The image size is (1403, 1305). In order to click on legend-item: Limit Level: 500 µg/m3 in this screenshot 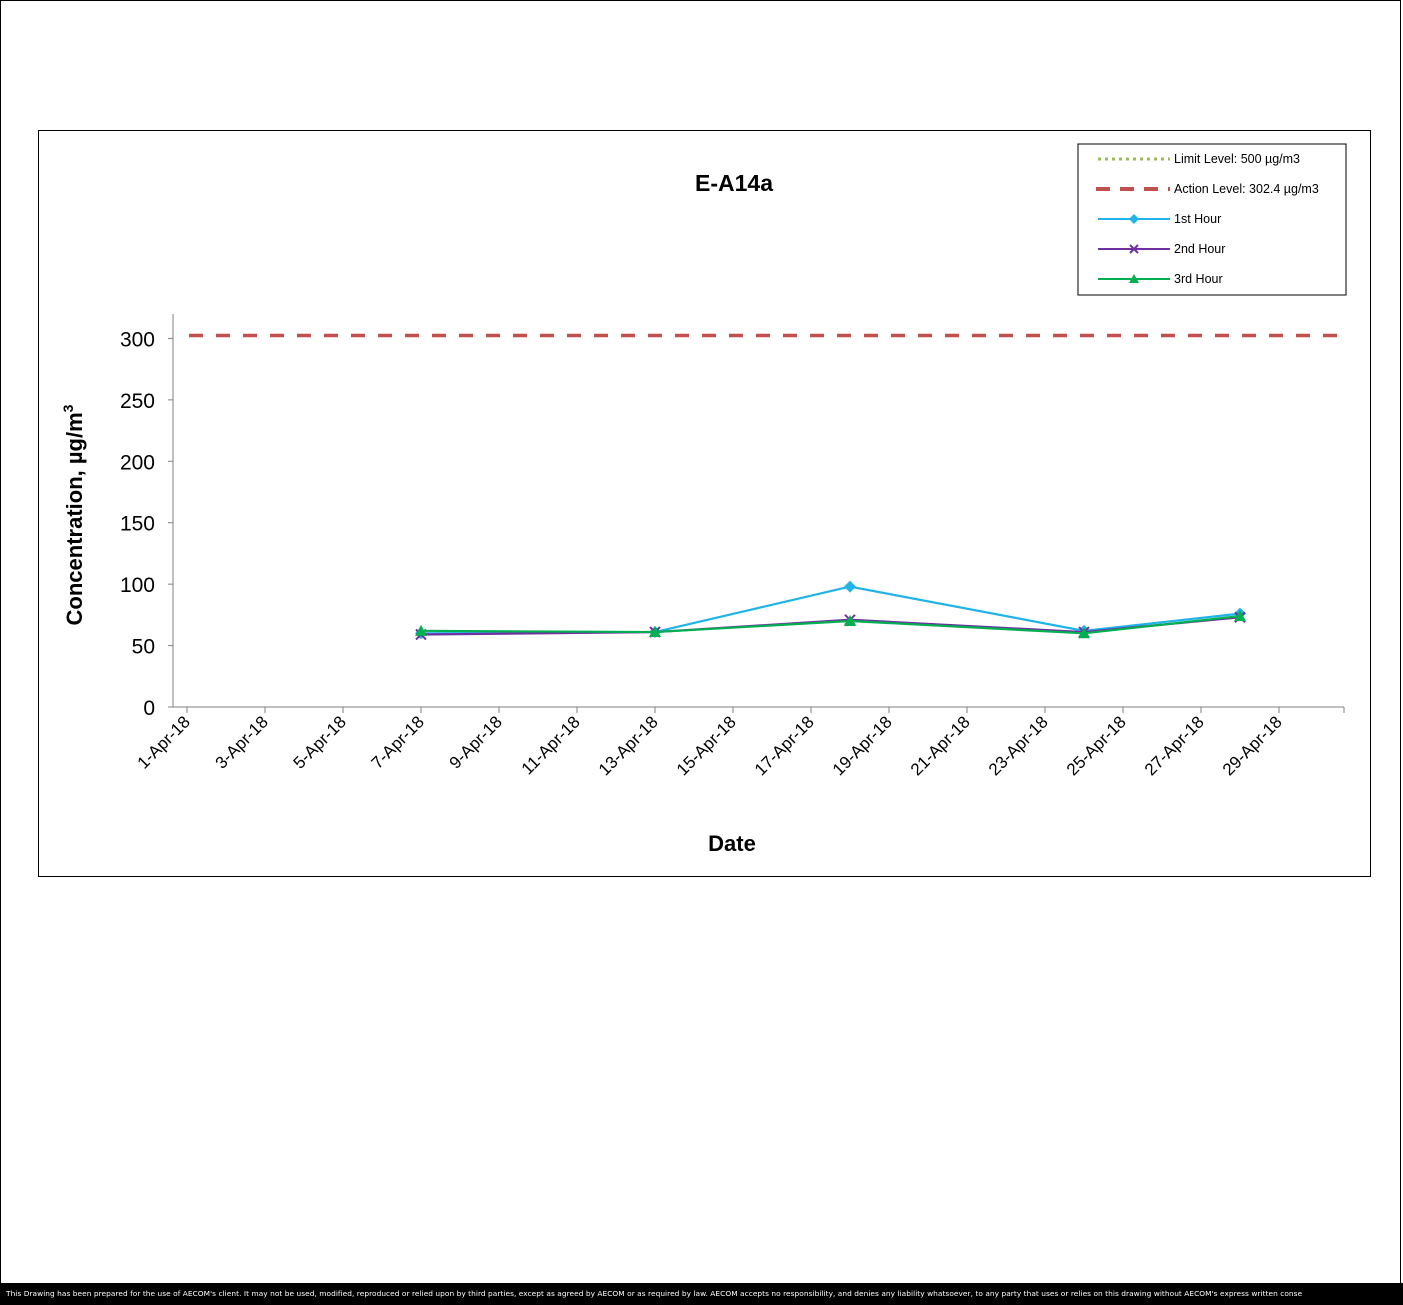, I will do `click(1199, 159)`.